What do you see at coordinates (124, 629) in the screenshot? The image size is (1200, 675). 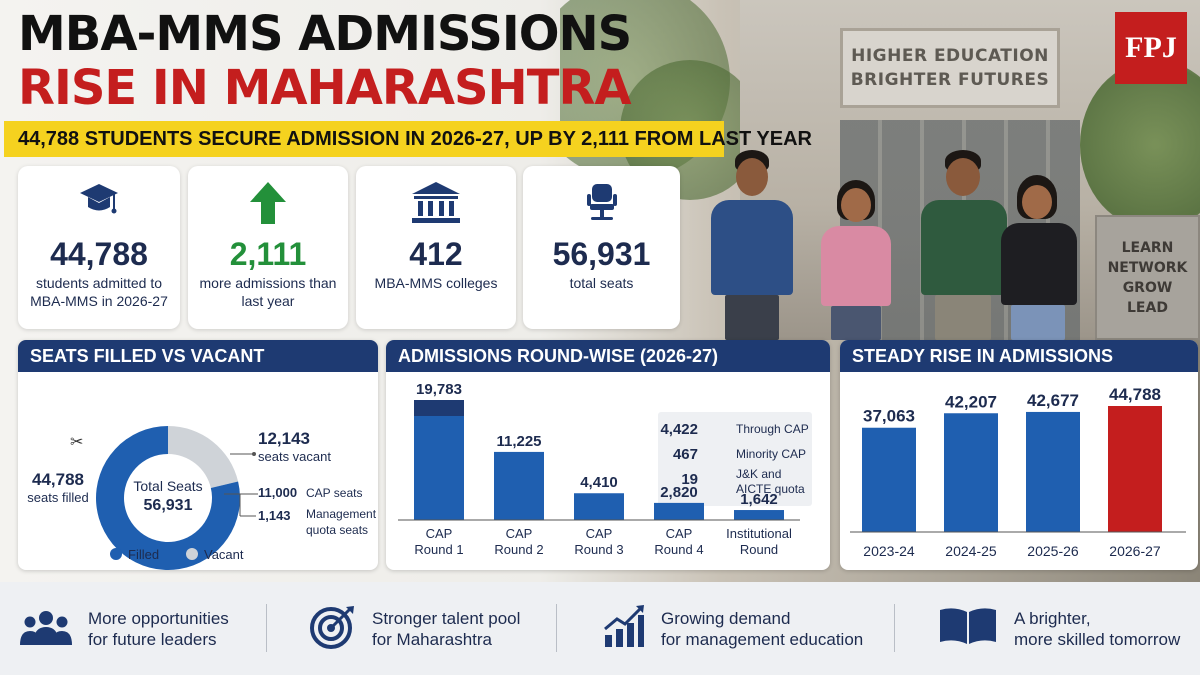 I see `benefit-item: More opportunities for future leaders` at bounding box center [124, 629].